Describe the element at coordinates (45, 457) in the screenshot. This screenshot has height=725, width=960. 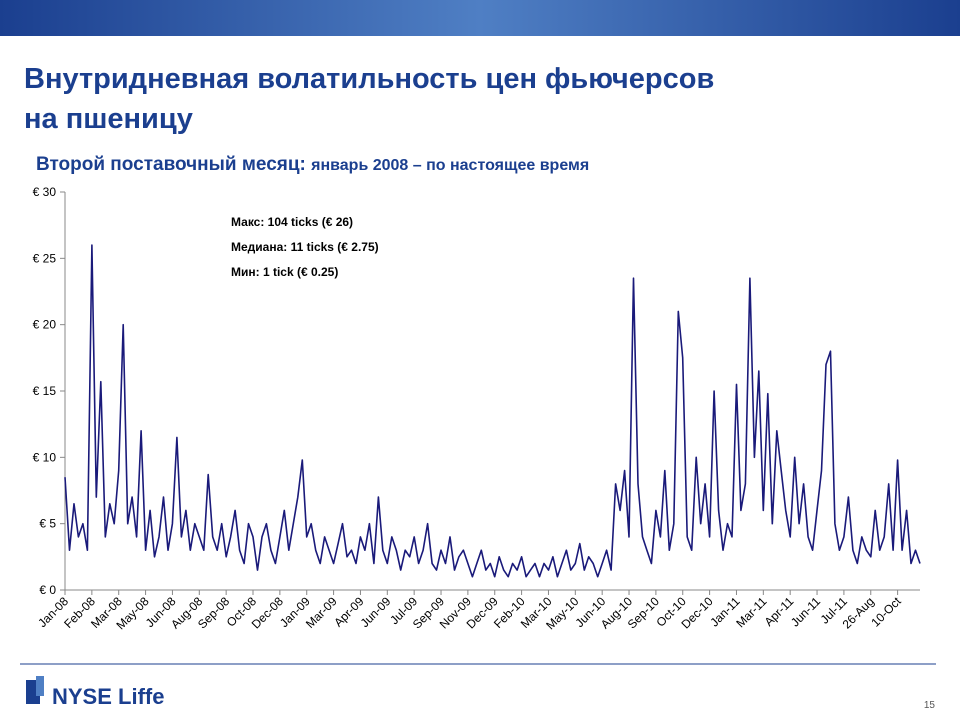
I see `y-tick-label: € 10` at that location.